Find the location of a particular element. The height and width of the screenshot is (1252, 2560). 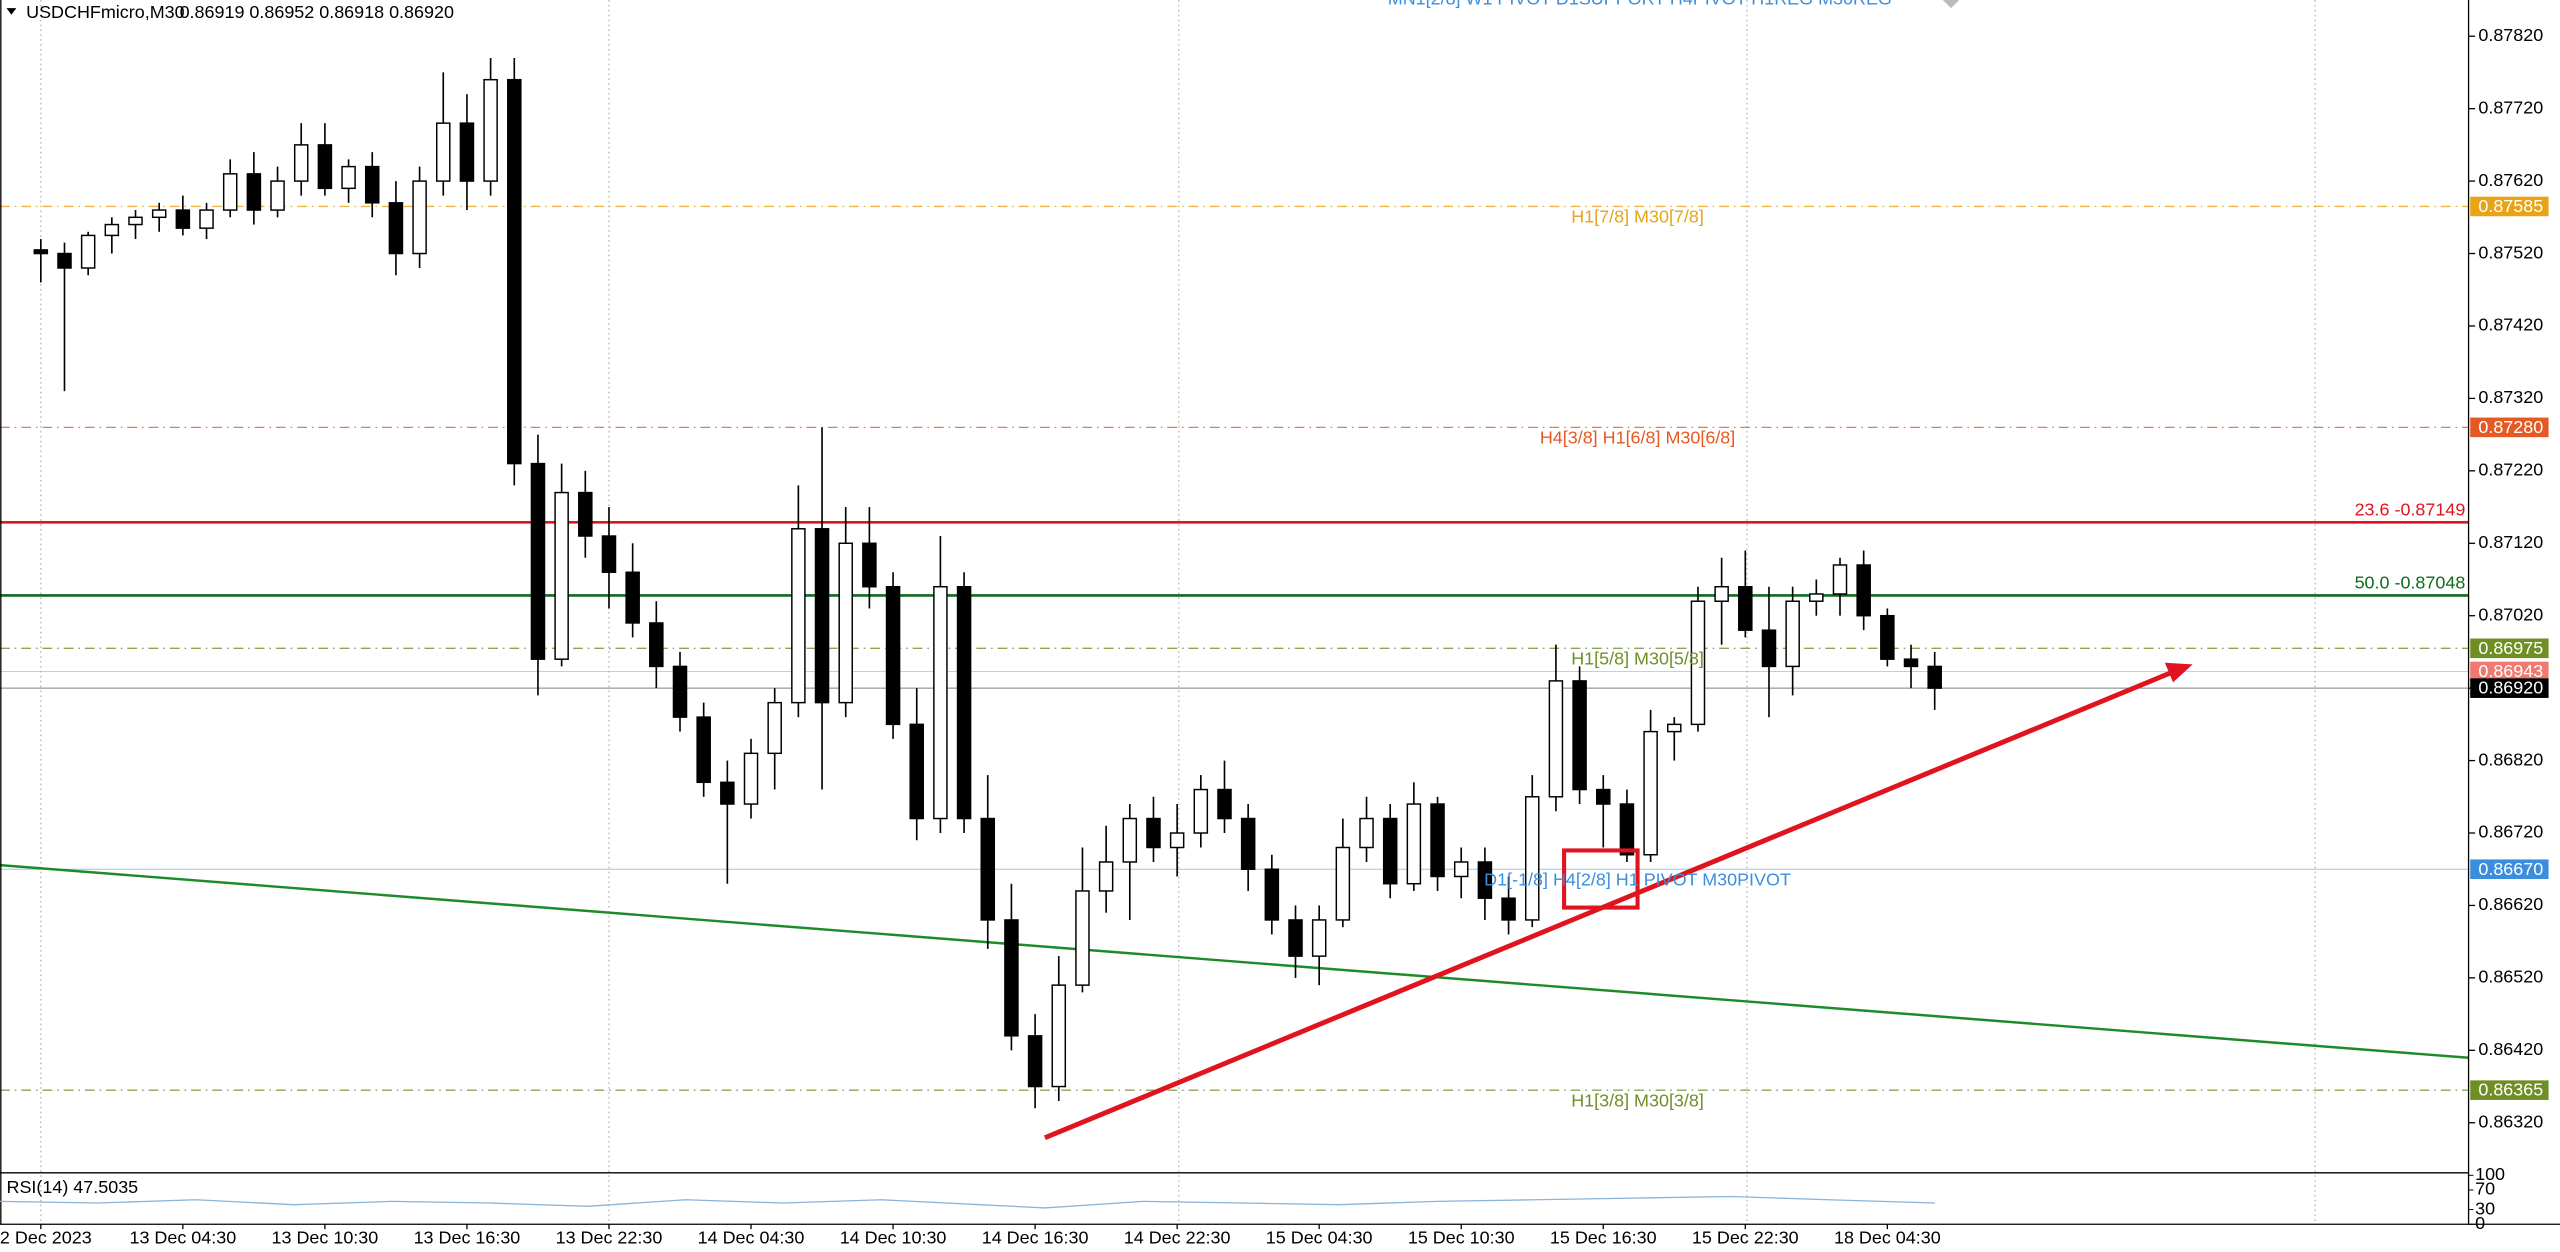

level-text: H1[5/8] M30[5/8] is located at coordinates (1637, 658).